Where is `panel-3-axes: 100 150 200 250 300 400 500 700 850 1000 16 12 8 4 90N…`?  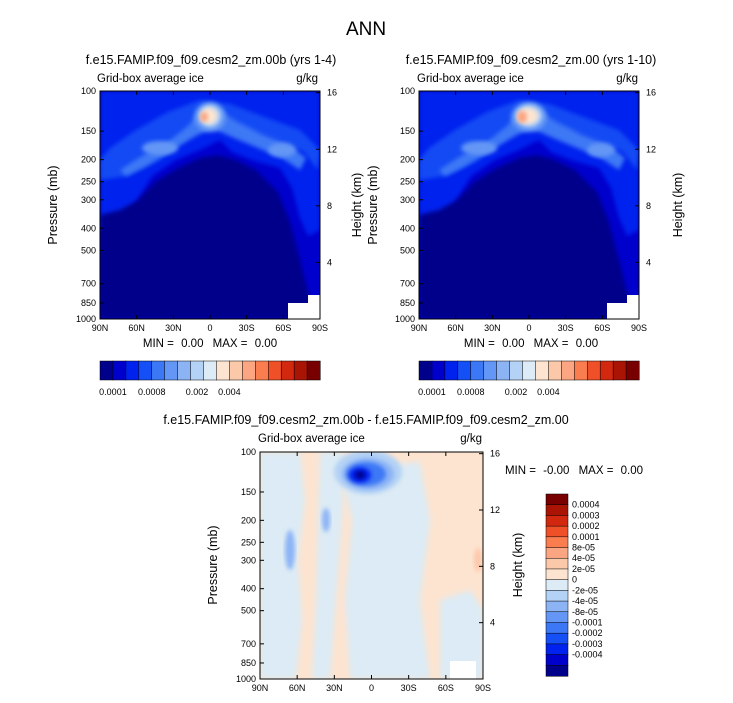
panel-3-axes: 100 150 200 250 300 400 500 700 850 1000 16 12 8 4 90N… is located at coordinates (368, 570).